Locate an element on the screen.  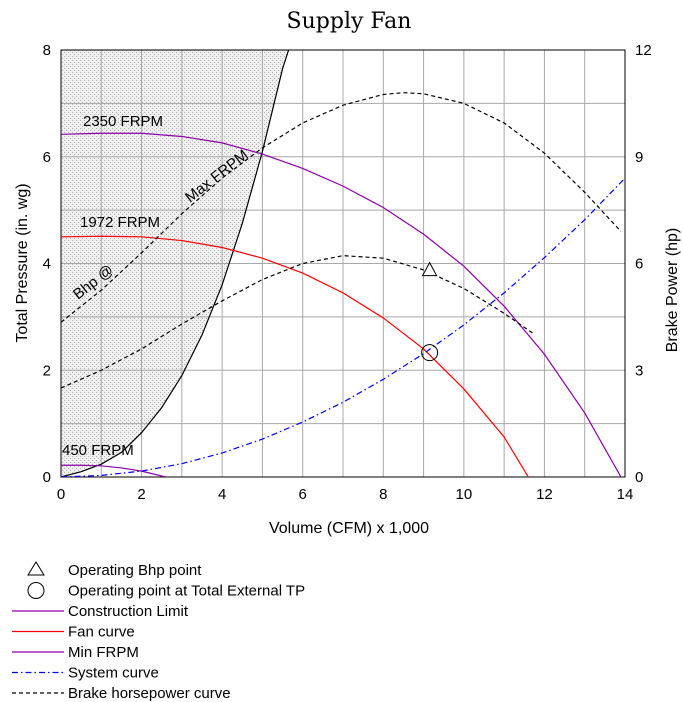
legend-item: System curve is located at coordinates (85, 673).